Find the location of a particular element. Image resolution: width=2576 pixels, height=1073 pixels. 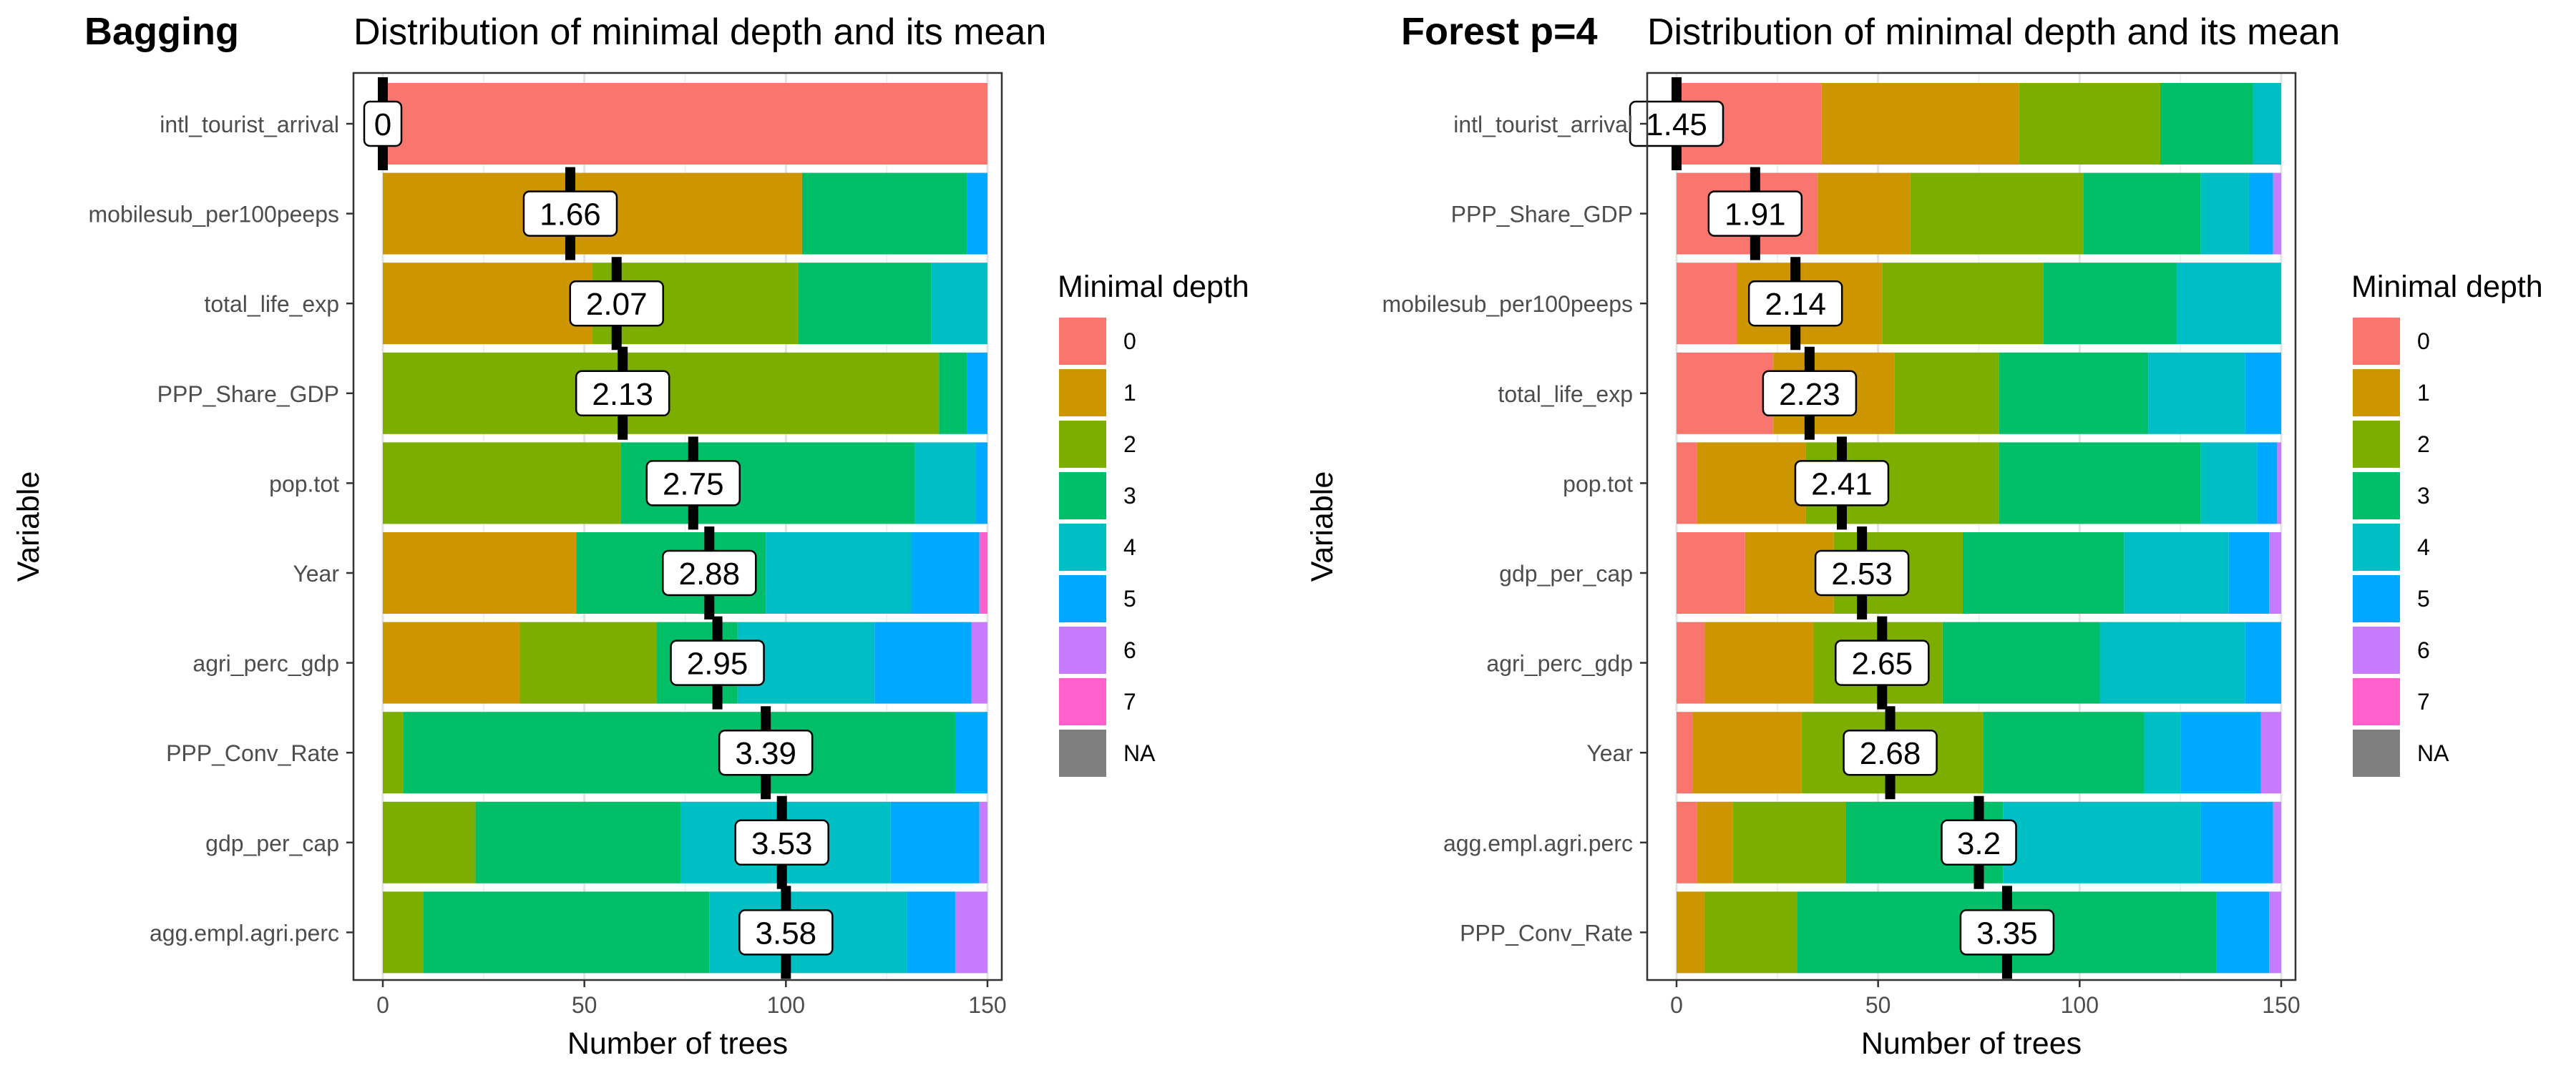

mean-label: 2.23 is located at coordinates (1809, 394).